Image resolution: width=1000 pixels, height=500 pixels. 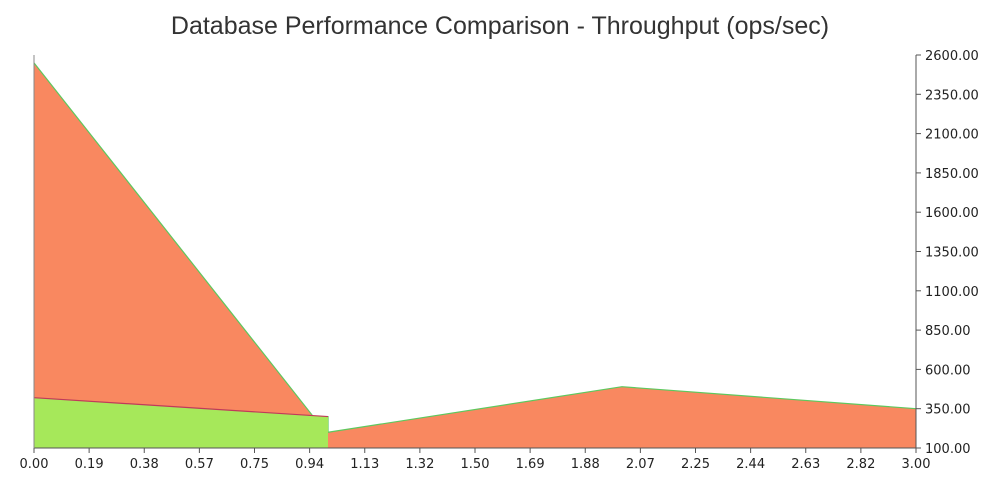 What do you see at coordinates (952, 292) in the screenshot?
I see `y-tick-label: 1100.00` at bounding box center [952, 292].